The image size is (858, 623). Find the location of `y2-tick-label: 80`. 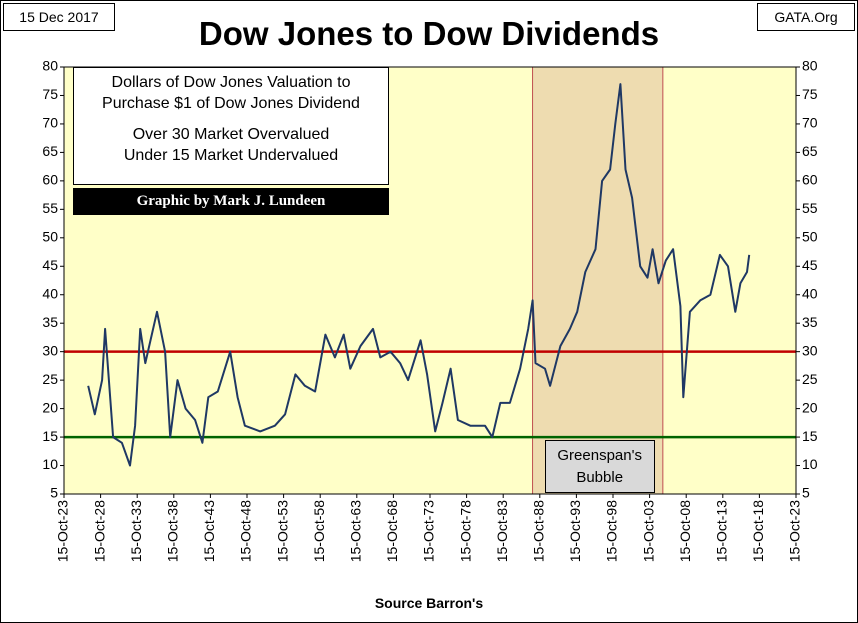

y2-tick-label: 80 is located at coordinates (810, 66).